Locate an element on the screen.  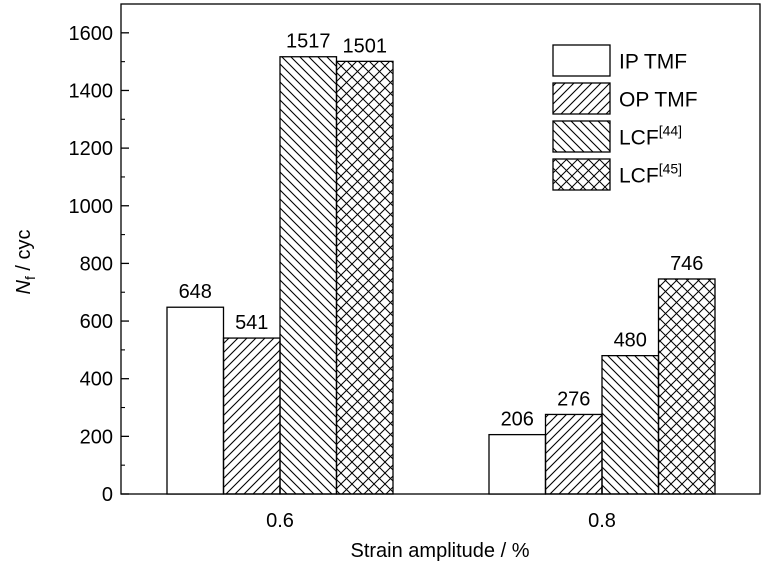
y-tick-label: 400 is located at coordinates (96, 380).